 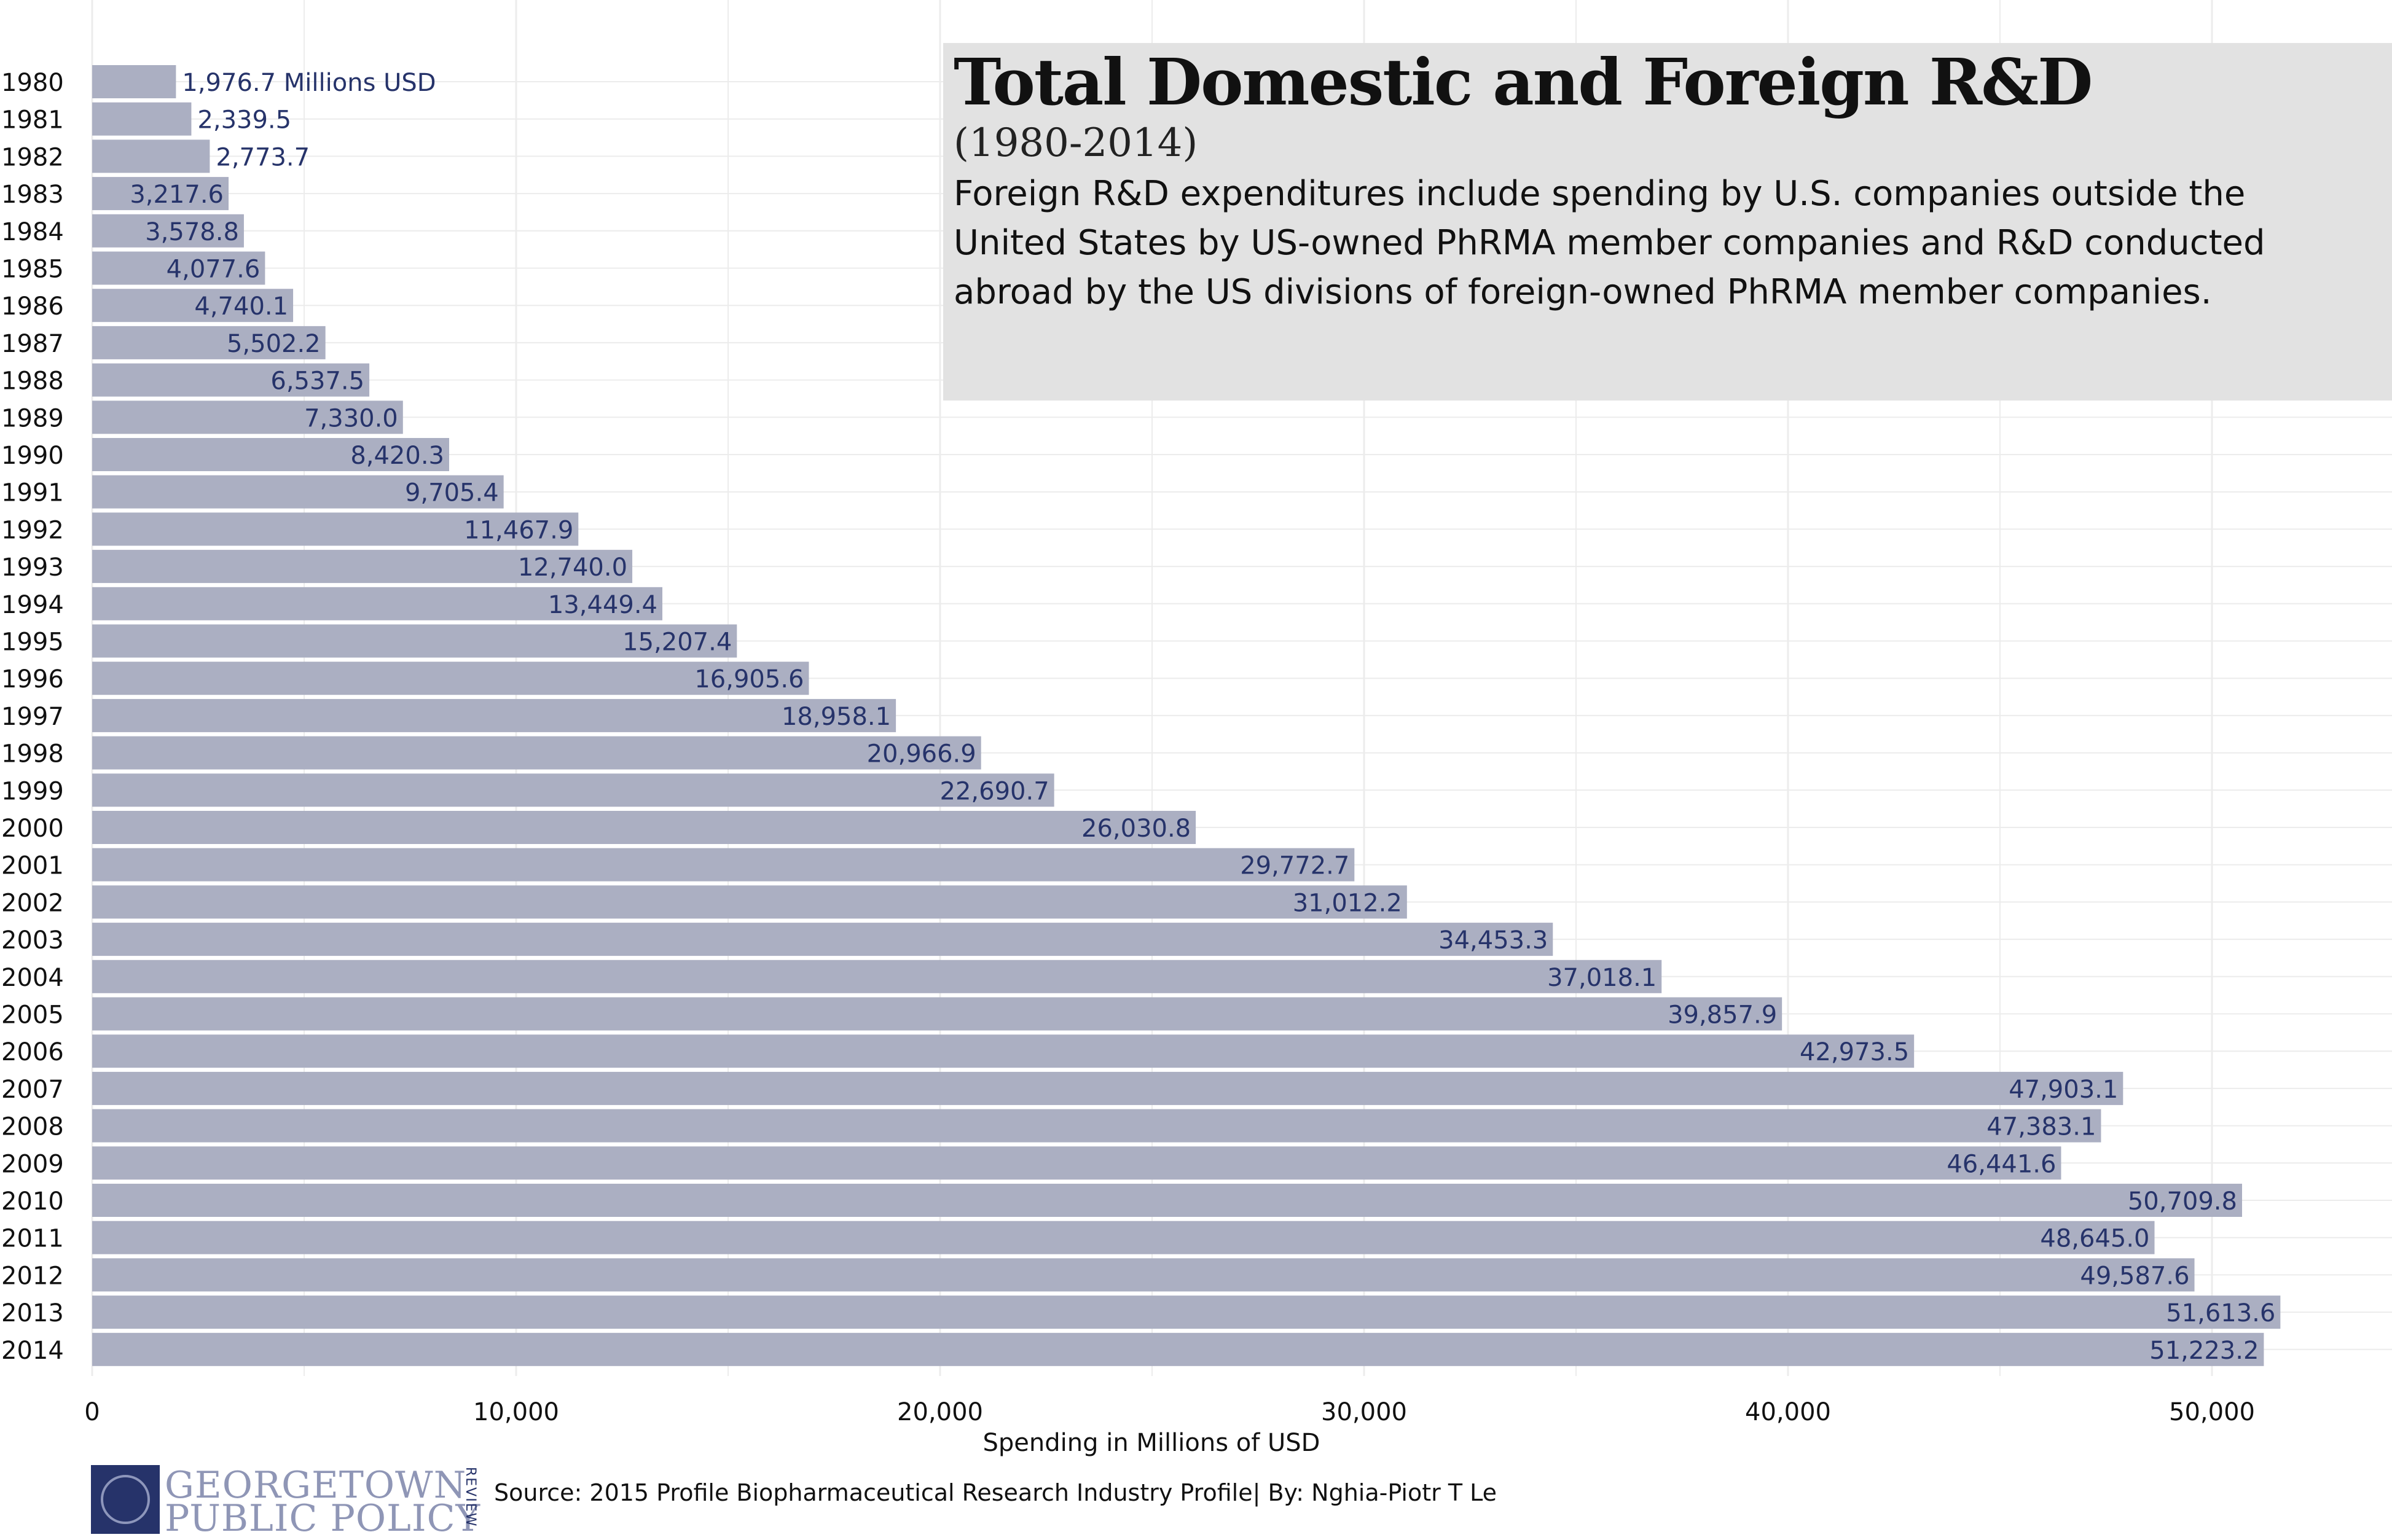 I want to click on data-label-1992: 11,467.9, so click(x=518, y=530).